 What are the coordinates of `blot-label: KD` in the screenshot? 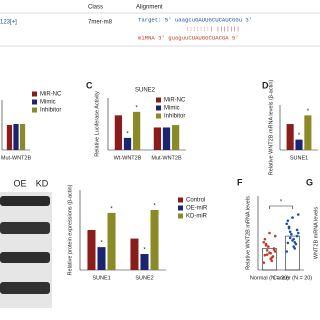 It's located at (42, 183).